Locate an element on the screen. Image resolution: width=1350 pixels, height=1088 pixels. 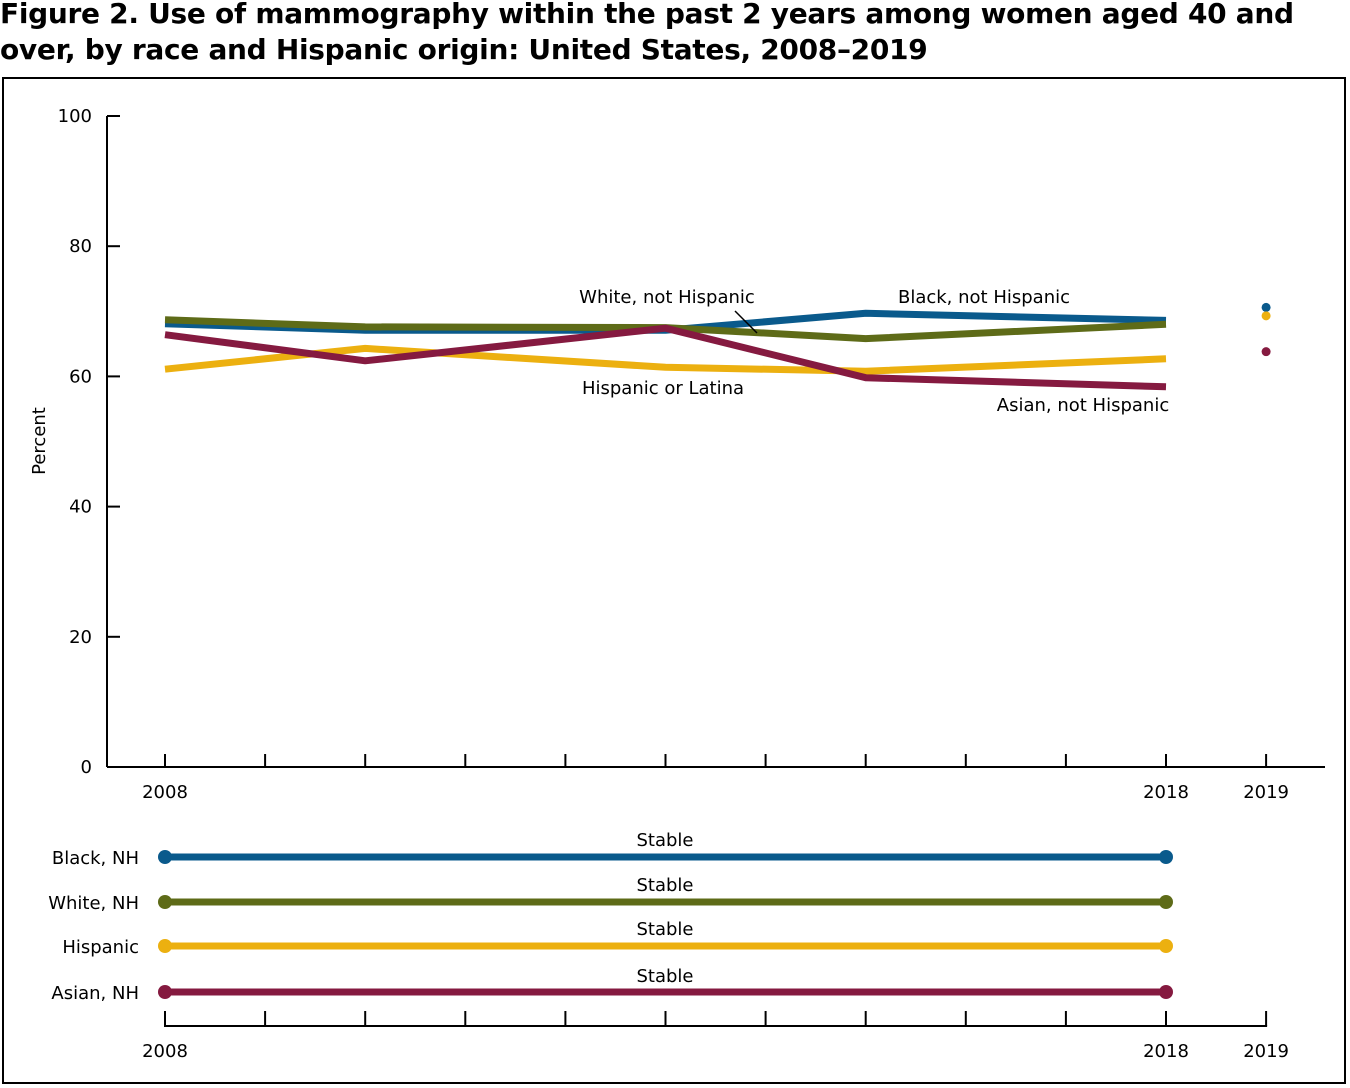
y-tick-label: 60 is located at coordinates (80, 376).